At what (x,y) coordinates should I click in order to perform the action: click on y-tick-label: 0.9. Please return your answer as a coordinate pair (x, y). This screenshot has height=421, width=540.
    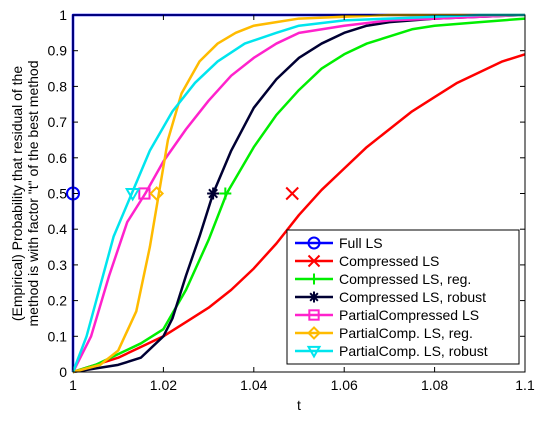
    Looking at the image, I should click on (58, 51).